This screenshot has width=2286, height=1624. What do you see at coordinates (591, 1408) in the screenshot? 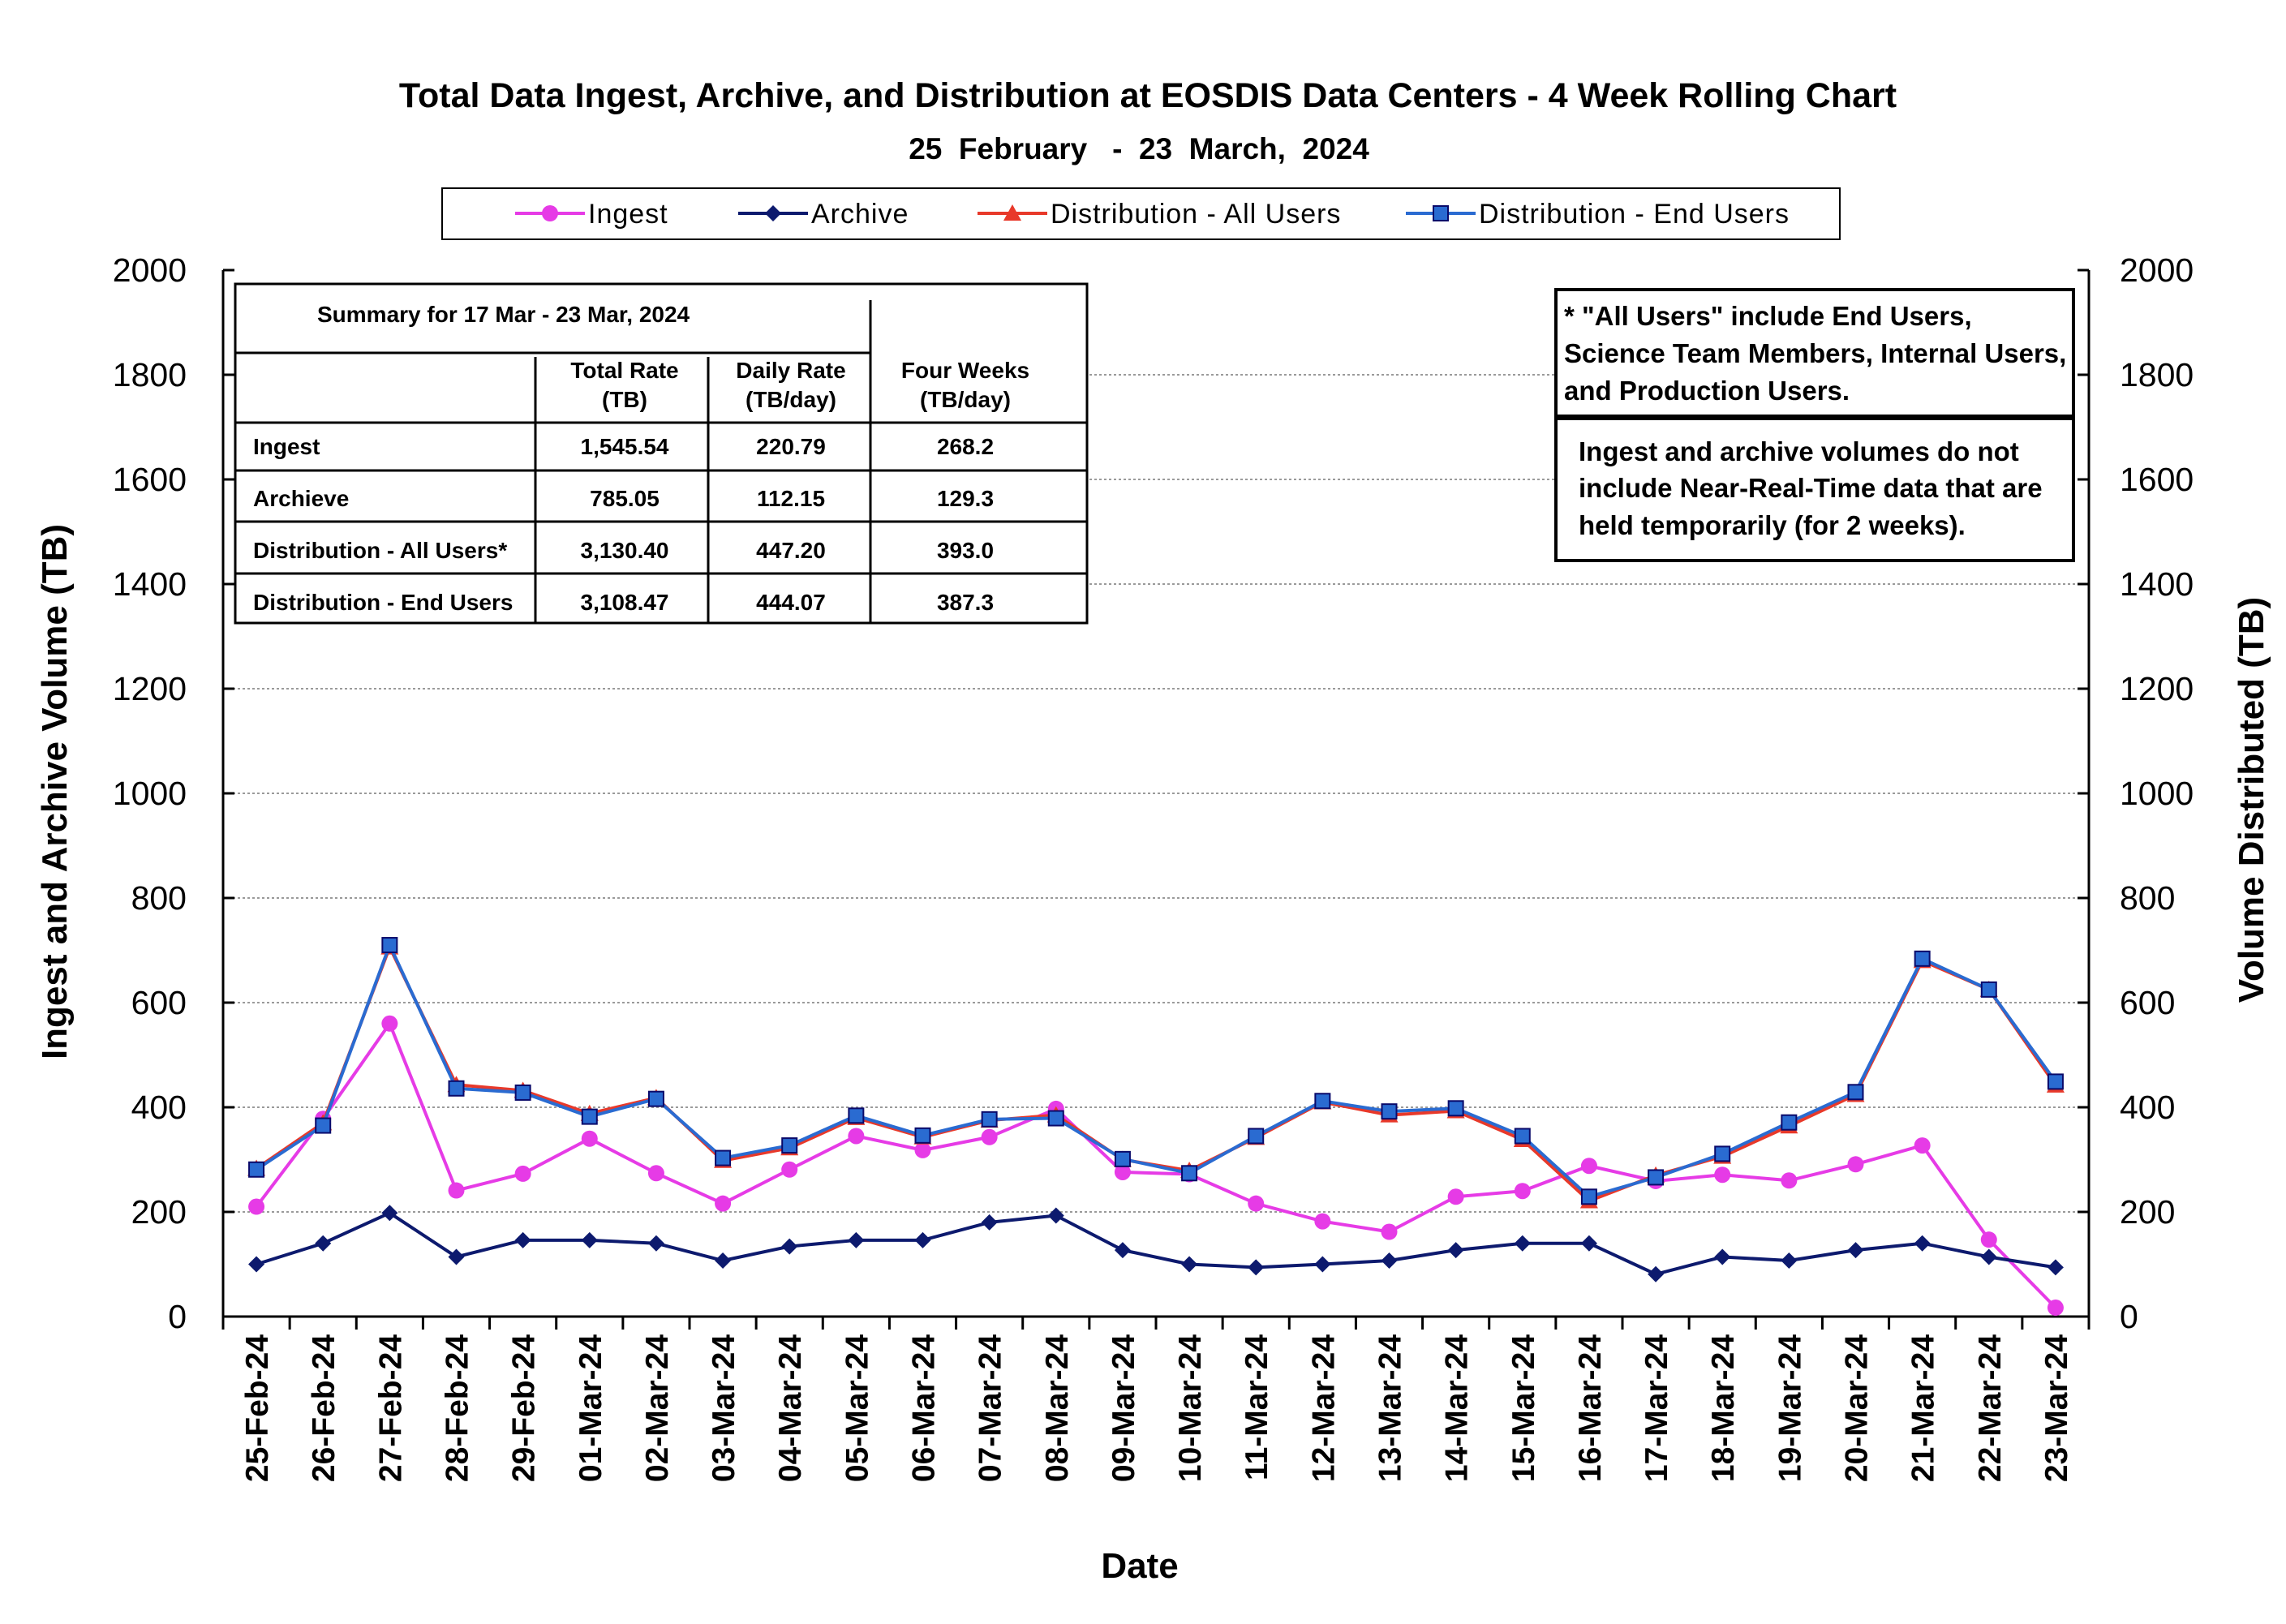
I see `x-tick-label: 01-Mar-24` at bounding box center [591, 1408].